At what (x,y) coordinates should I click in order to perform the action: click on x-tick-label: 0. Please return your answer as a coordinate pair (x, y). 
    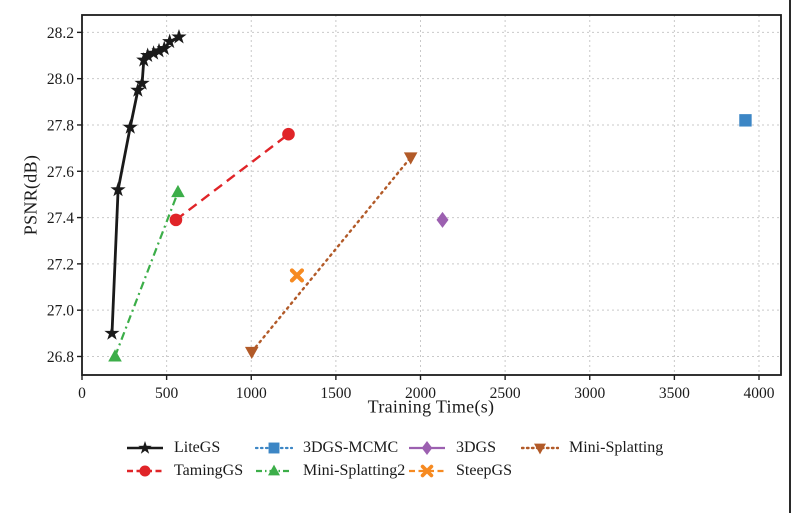
    Looking at the image, I should click on (82, 393).